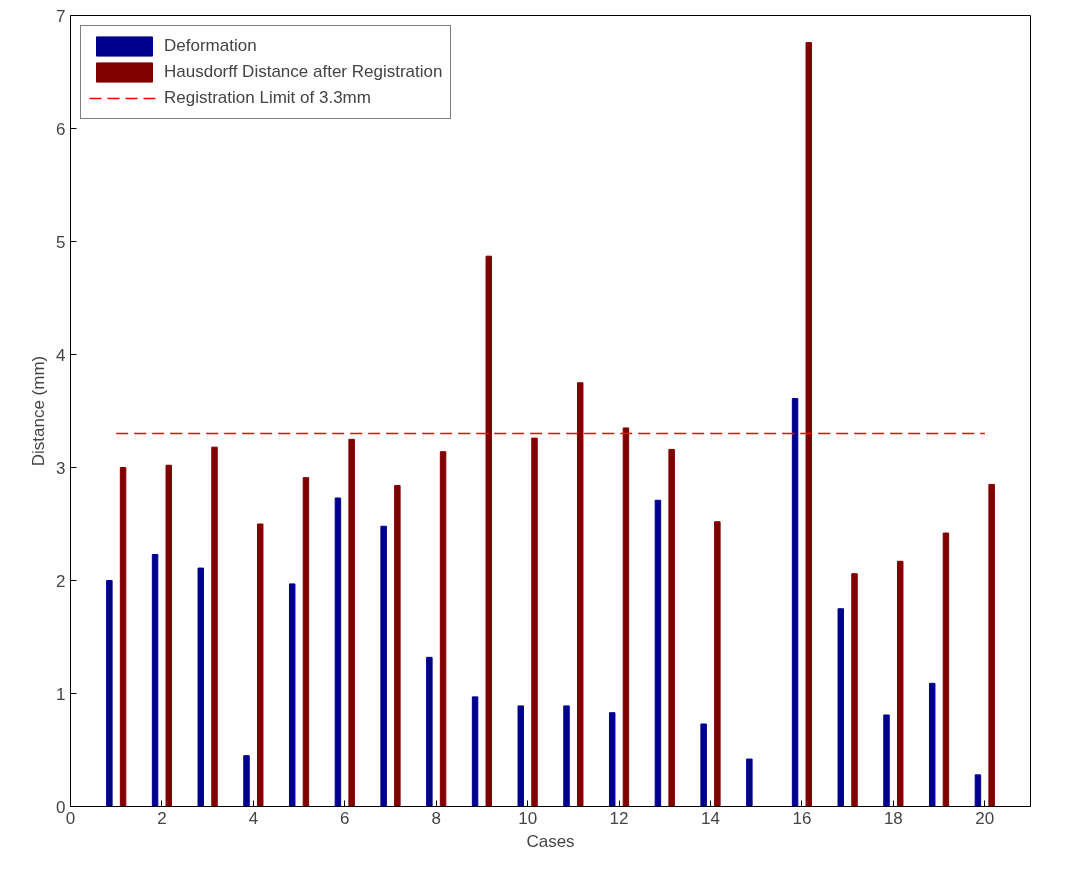 The image size is (1066, 882). I want to click on x-tick-label: 8, so click(436, 818).